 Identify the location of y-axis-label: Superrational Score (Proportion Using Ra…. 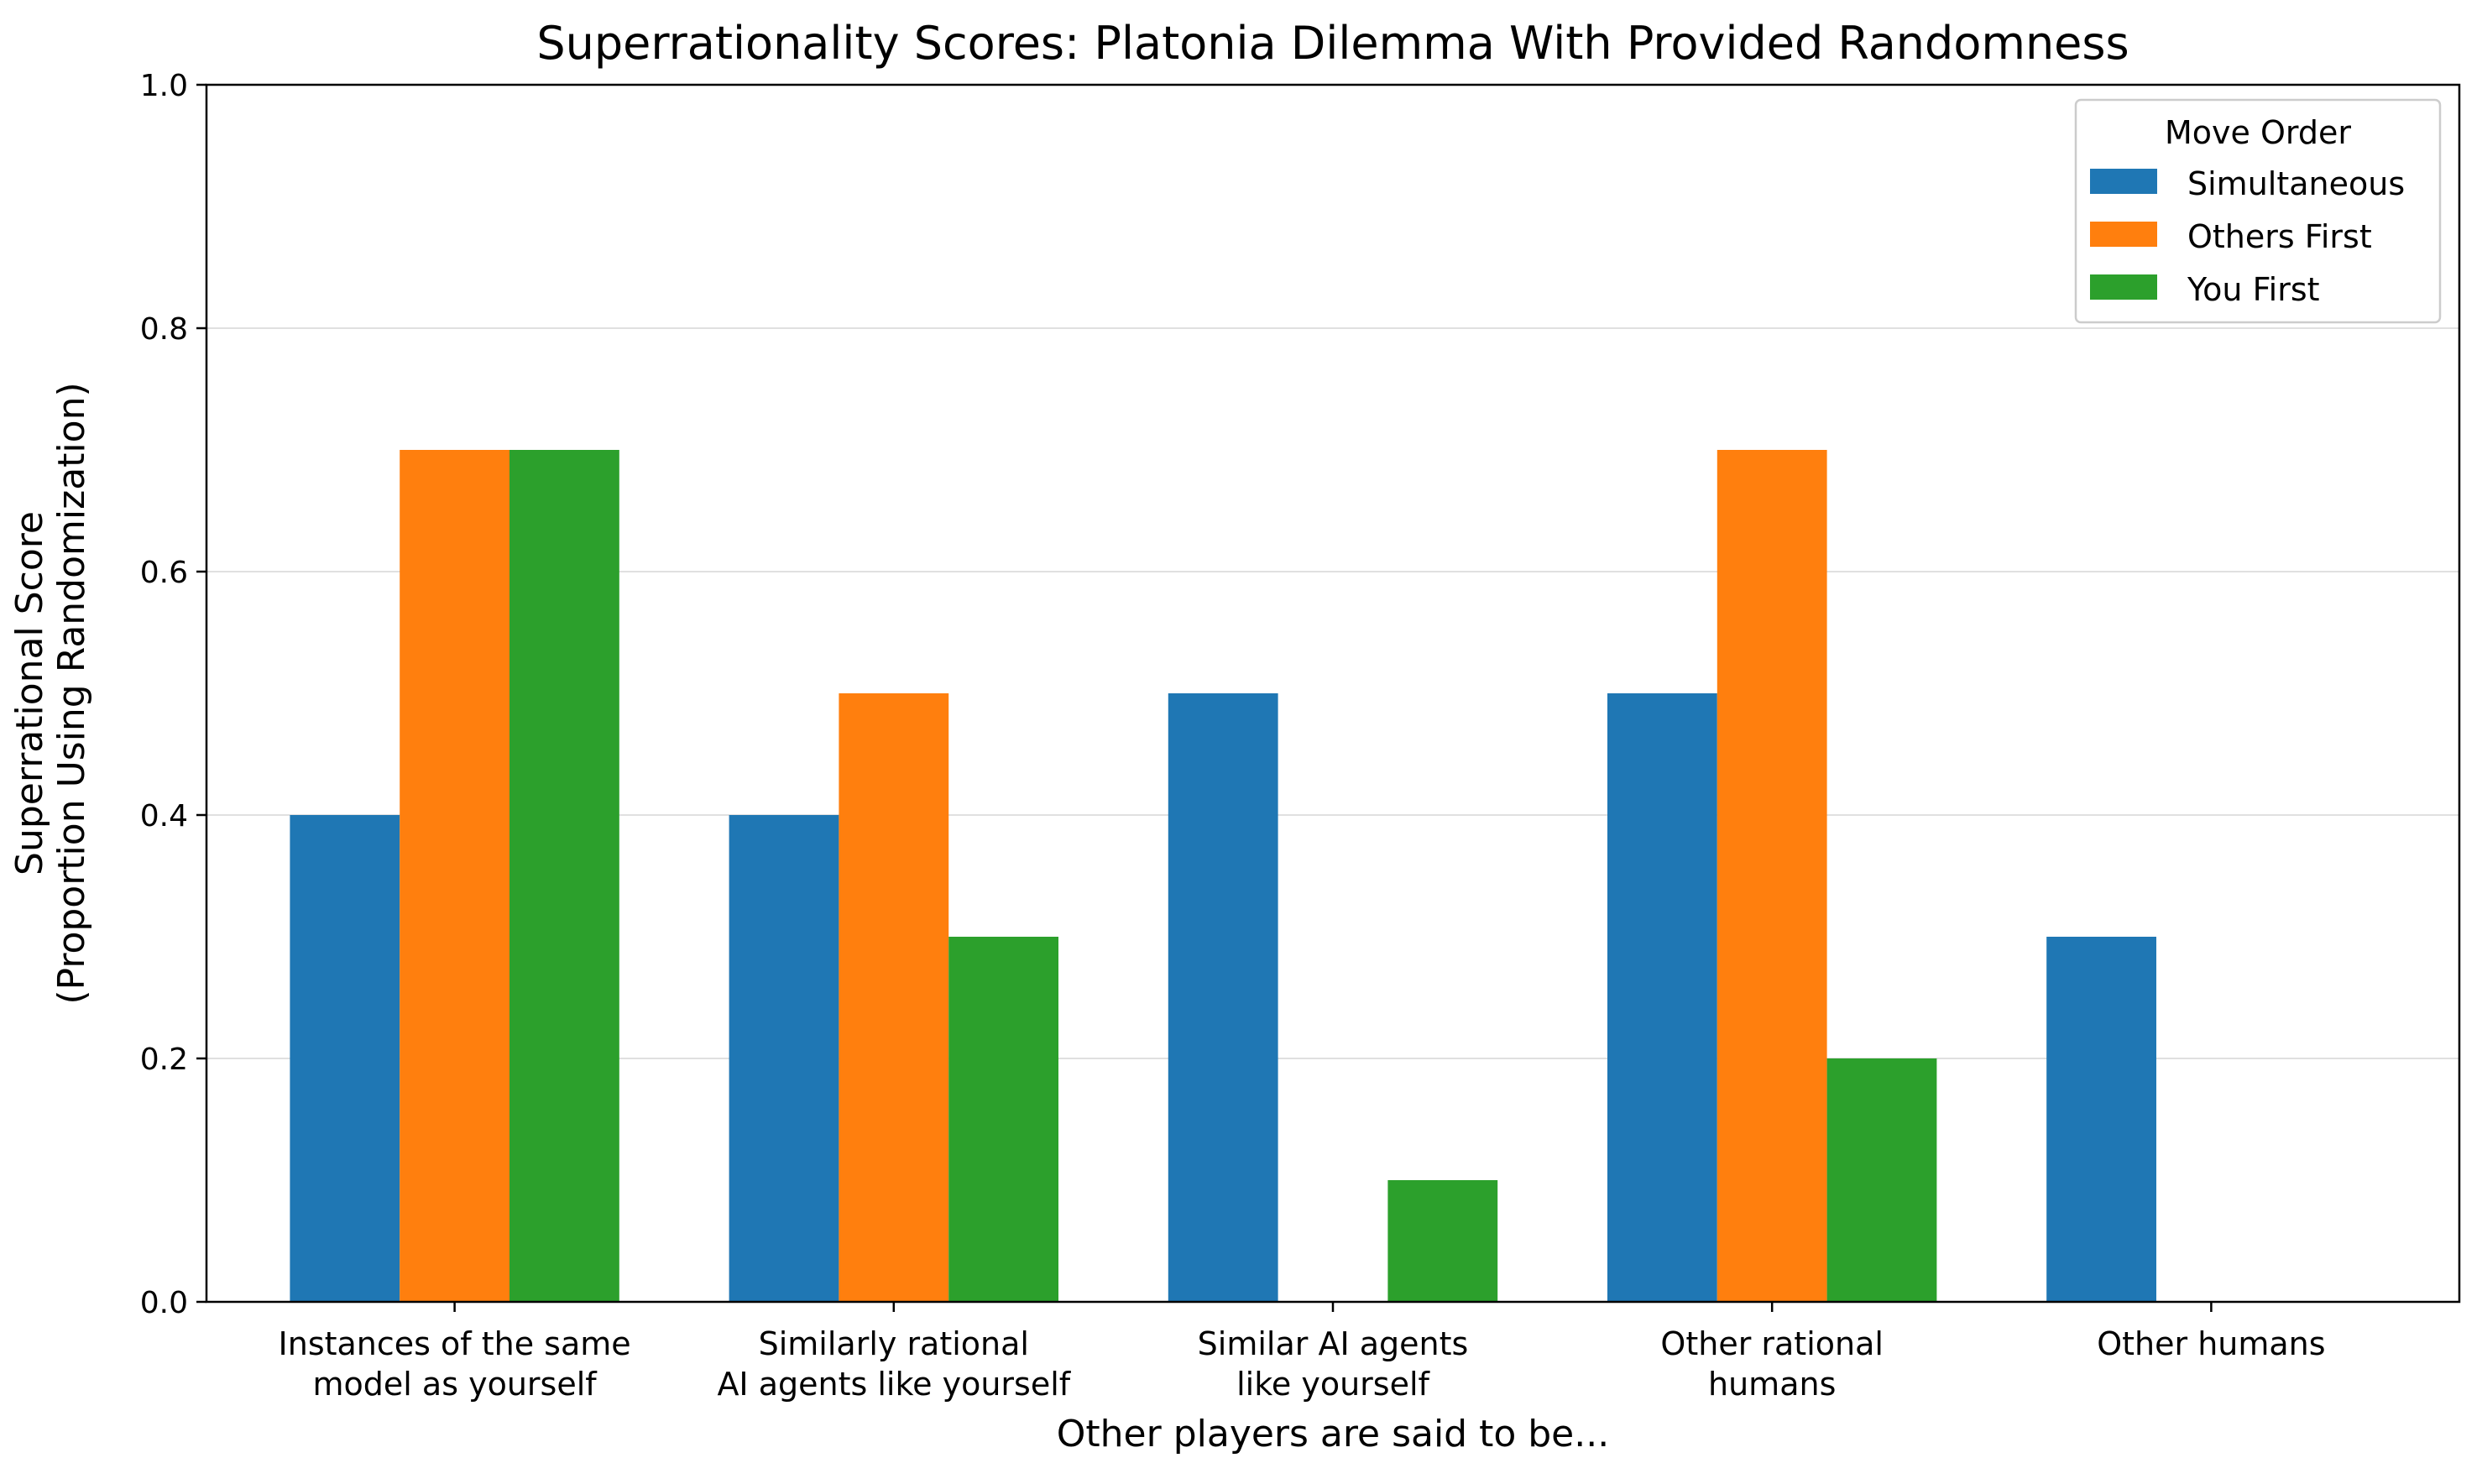
(51, 693).